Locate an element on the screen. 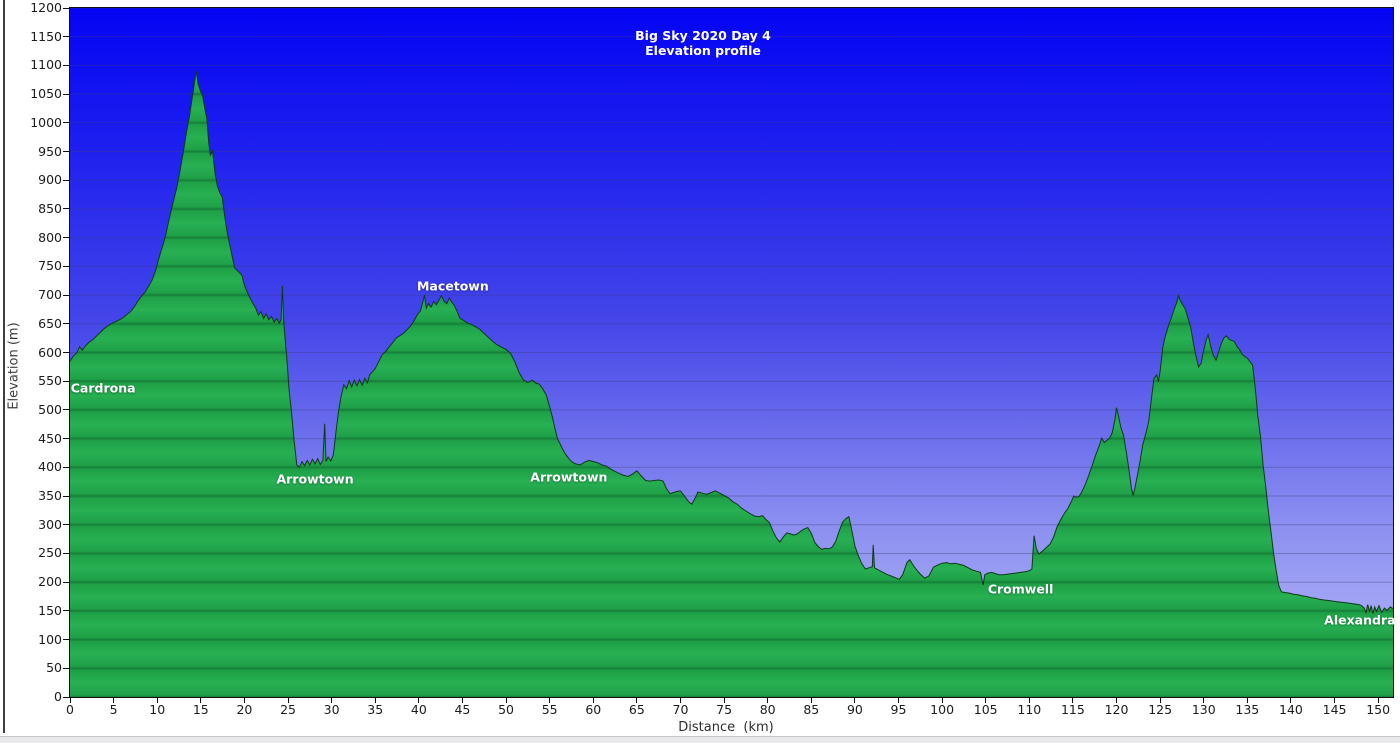 This screenshot has width=1400, height=743. x-tick-label: 75 is located at coordinates (724, 709).